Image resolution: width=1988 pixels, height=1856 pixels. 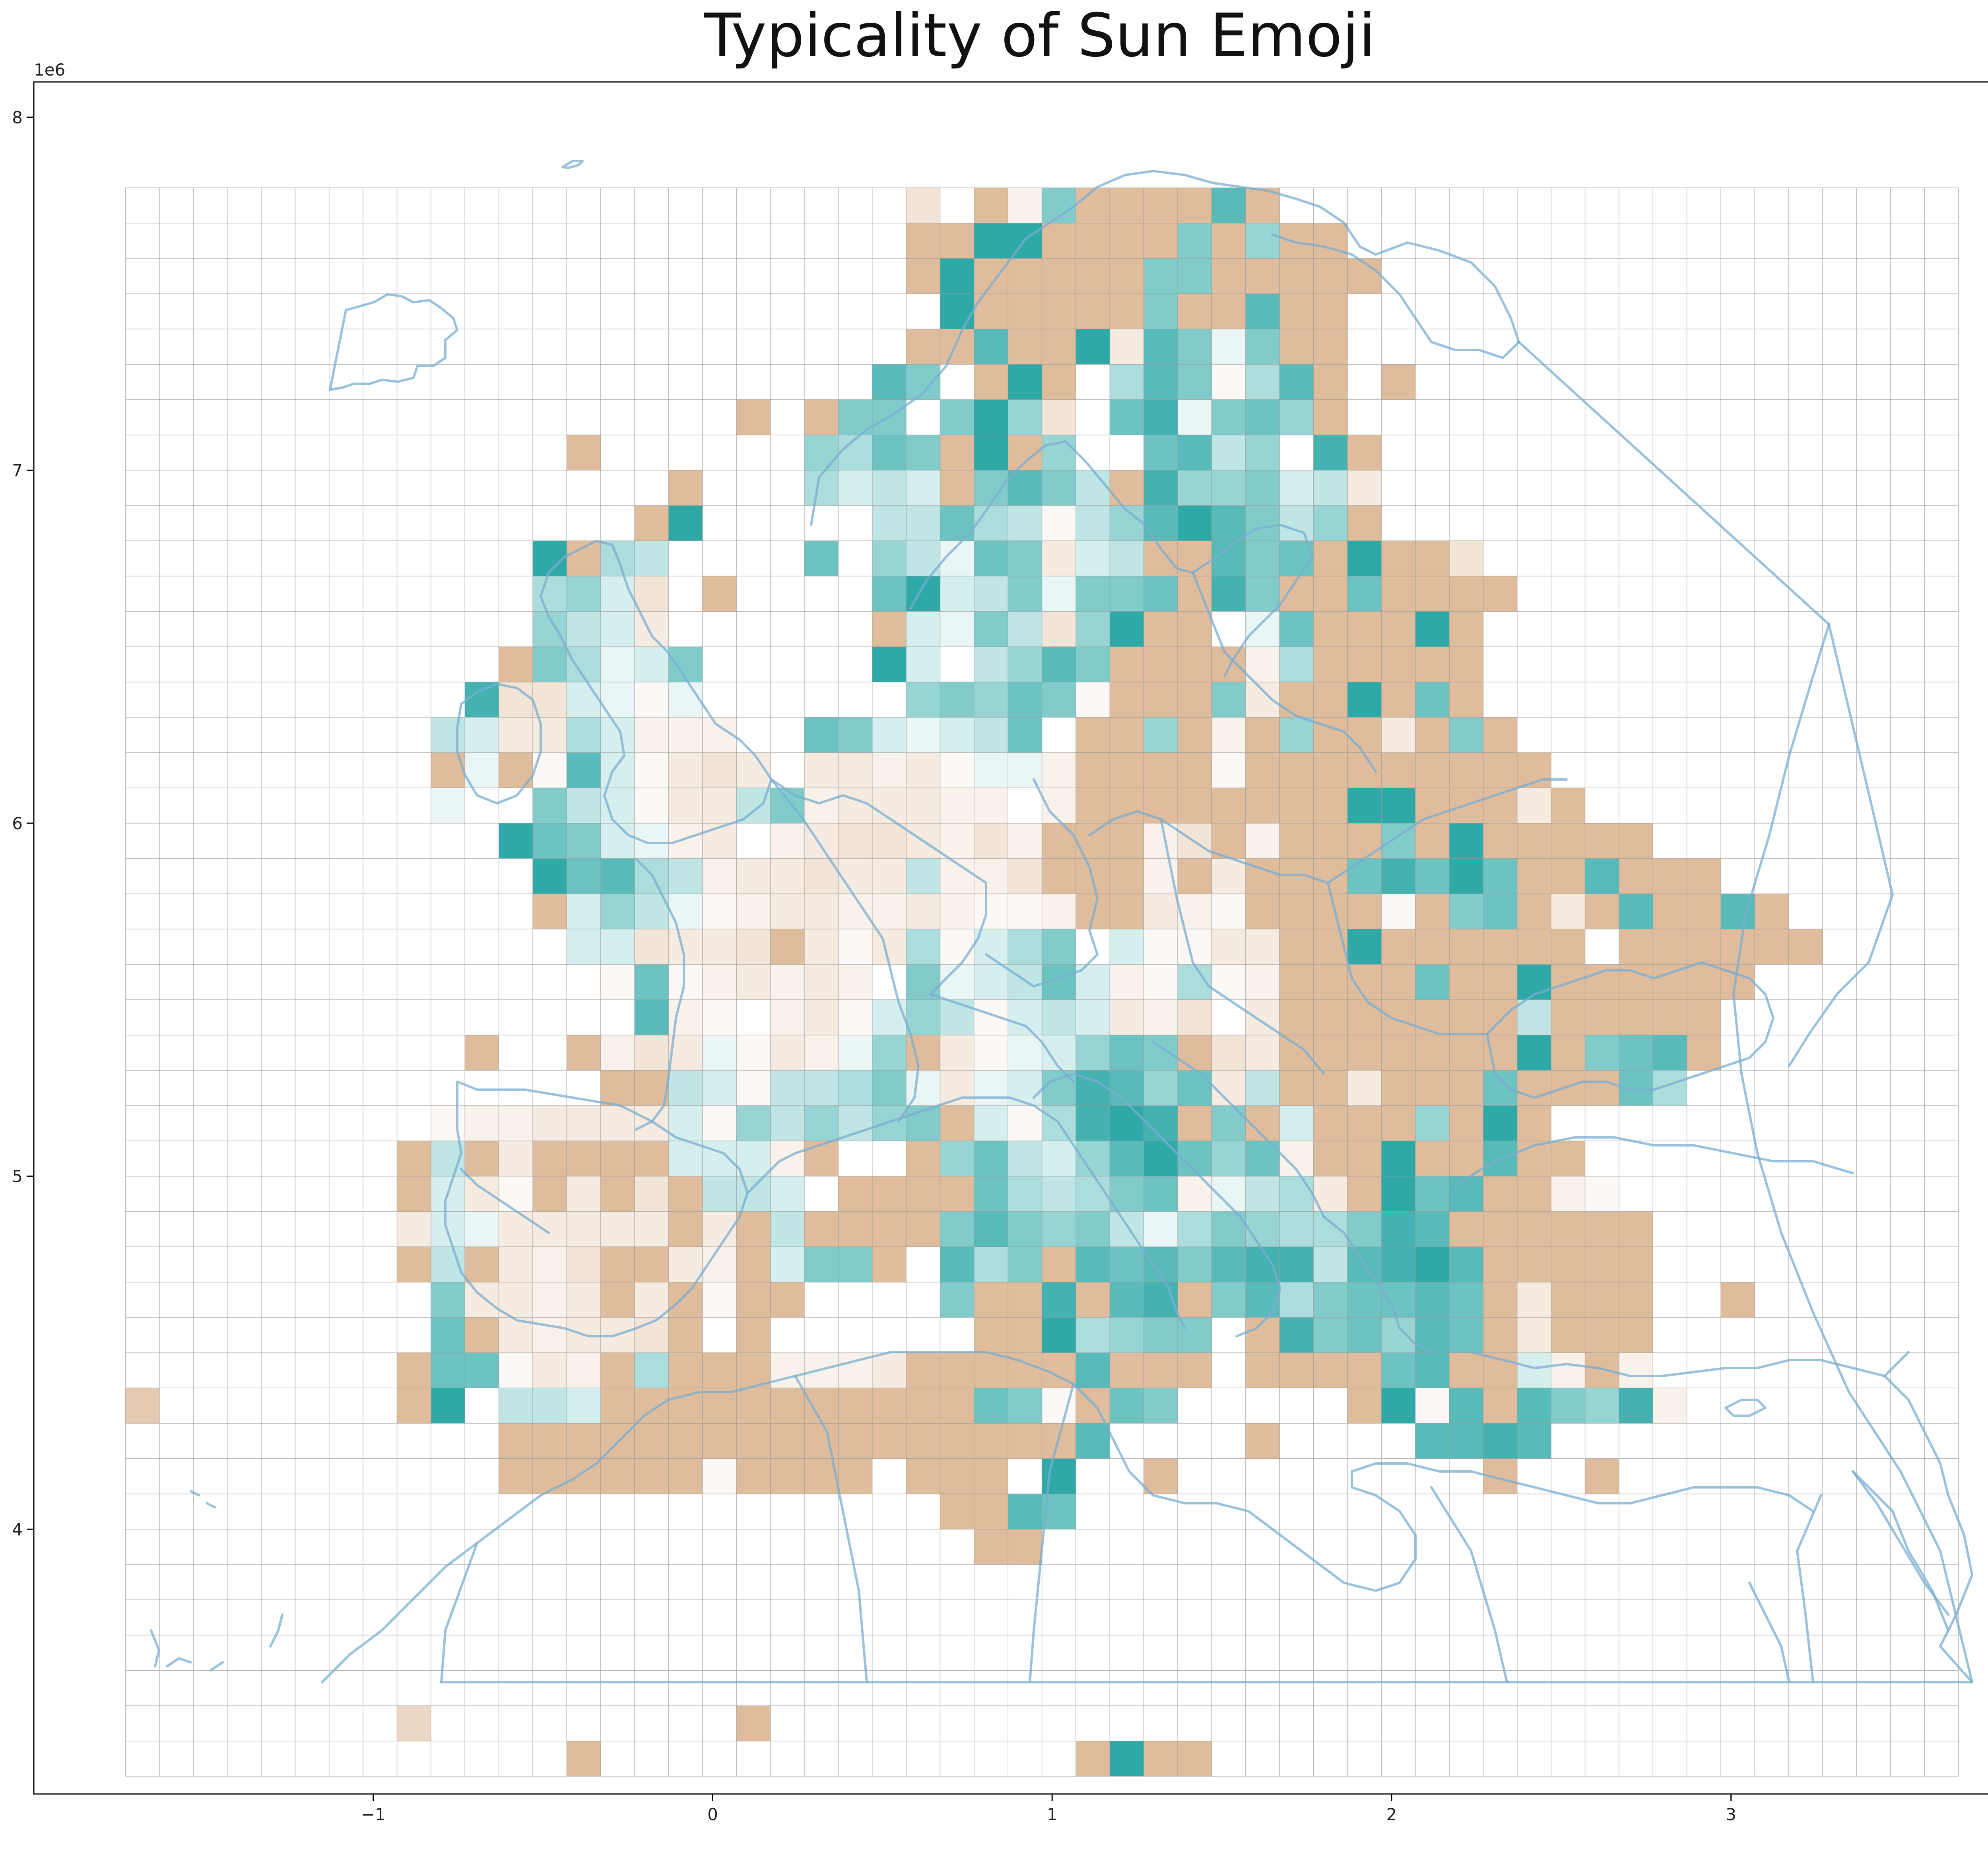 I want to click on coastline-turkey, so click(x=1654, y=1161).